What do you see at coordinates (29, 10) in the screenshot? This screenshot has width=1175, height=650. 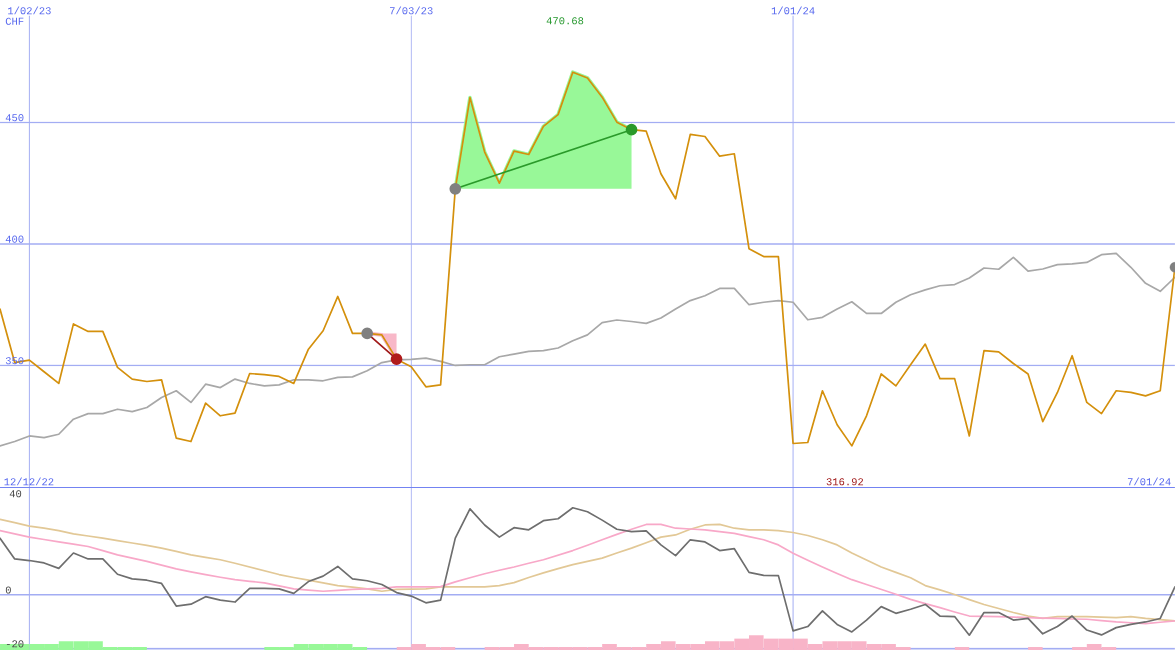 I see `x-tick-label: 1/02/23` at bounding box center [29, 10].